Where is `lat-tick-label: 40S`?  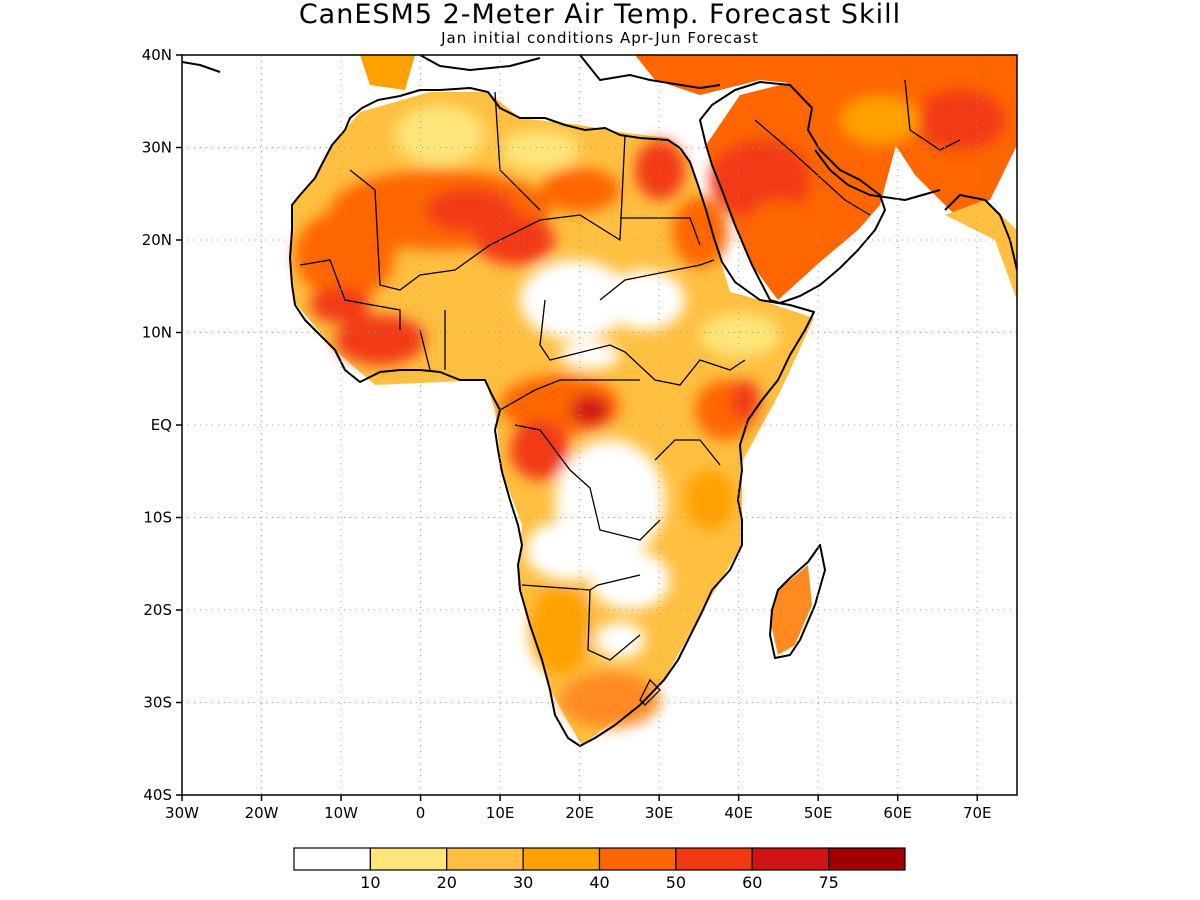
lat-tick-label: 40S is located at coordinates (157, 795).